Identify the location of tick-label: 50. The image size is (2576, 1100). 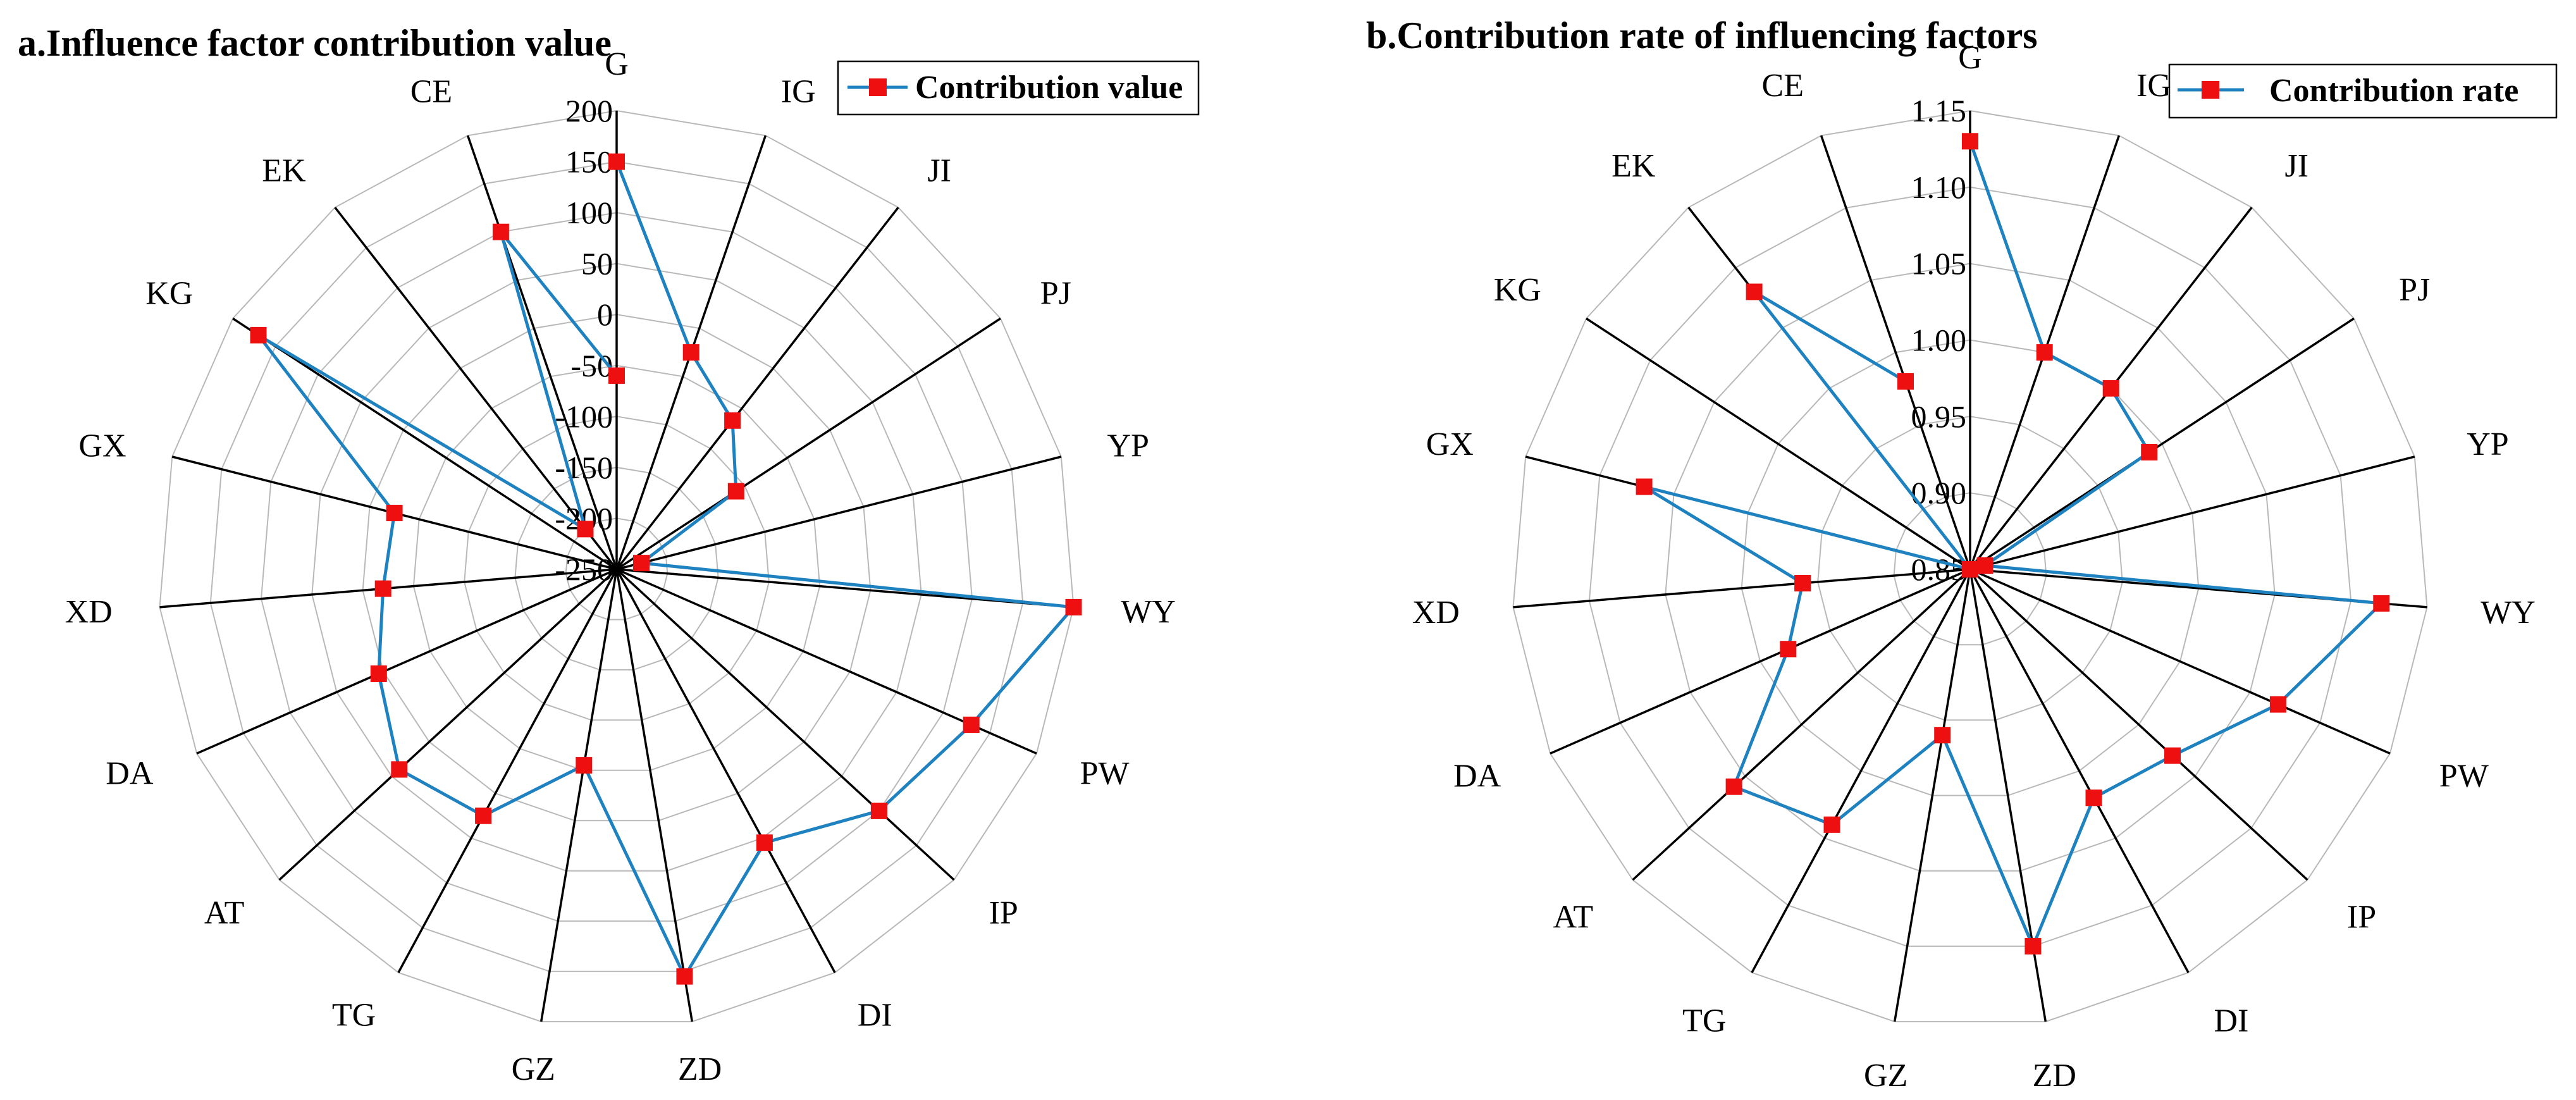
(597, 263).